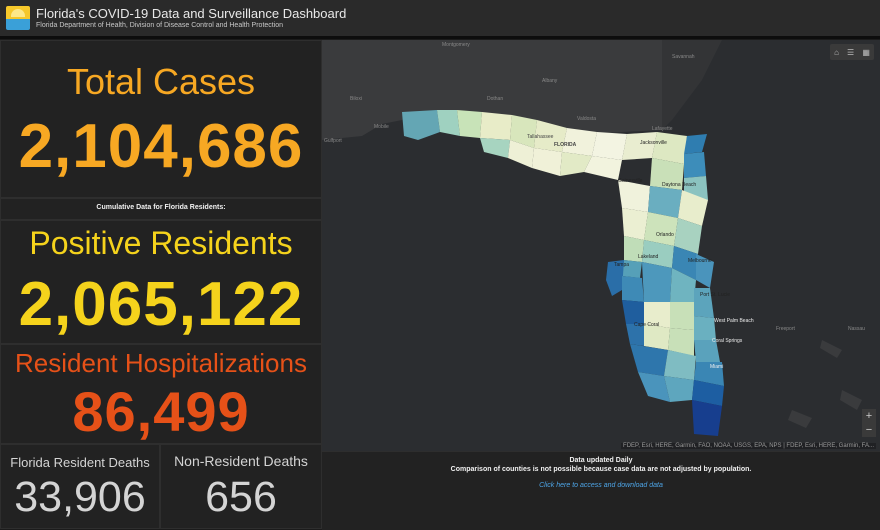 Image resolution: width=880 pixels, height=530 pixels. Describe the element at coordinates (495, 99) in the screenshot. I see `place-label: Dothan` at that location.